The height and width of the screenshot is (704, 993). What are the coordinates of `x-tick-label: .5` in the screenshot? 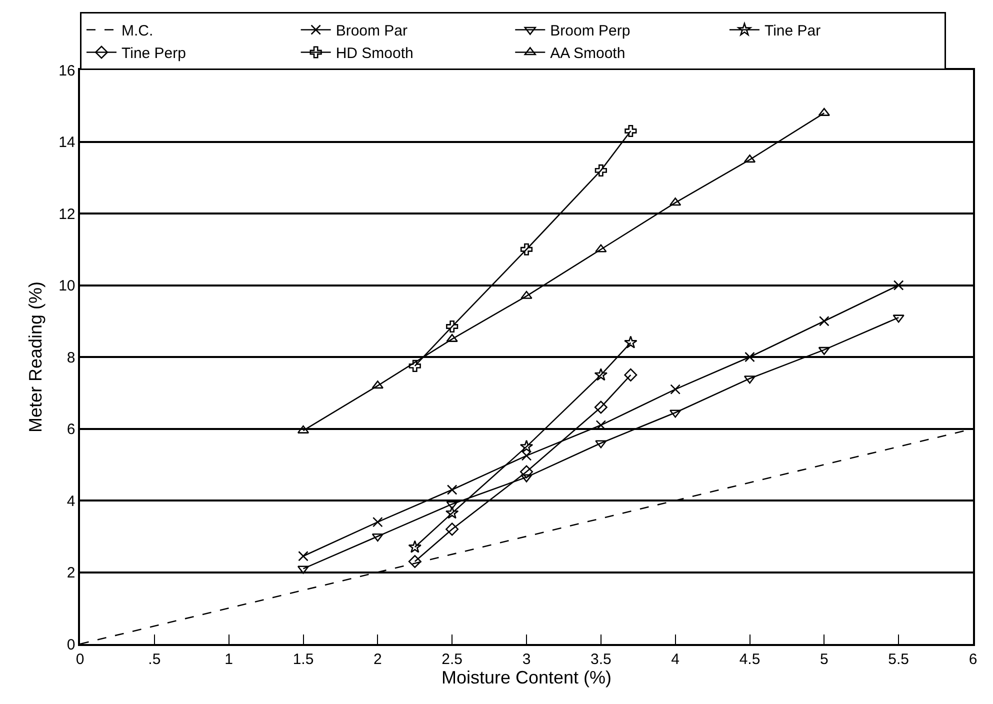 It's located at (154, 659).